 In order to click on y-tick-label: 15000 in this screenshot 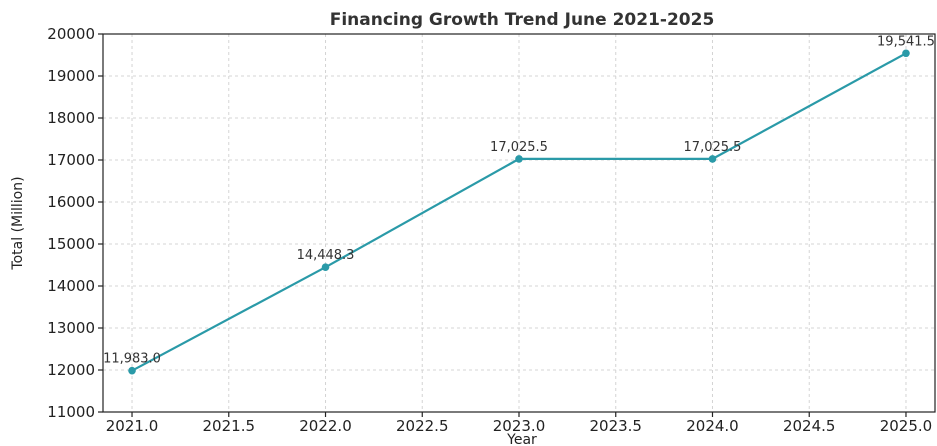, I will do `click(71, 244)`.